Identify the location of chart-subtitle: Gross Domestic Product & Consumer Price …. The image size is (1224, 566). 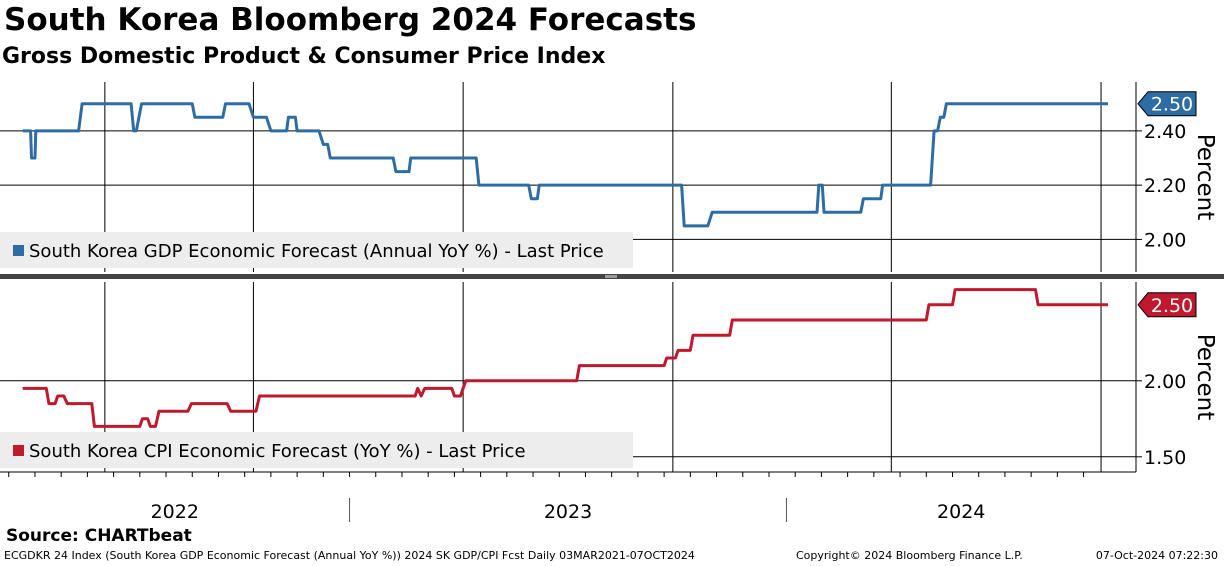
(304, 56).